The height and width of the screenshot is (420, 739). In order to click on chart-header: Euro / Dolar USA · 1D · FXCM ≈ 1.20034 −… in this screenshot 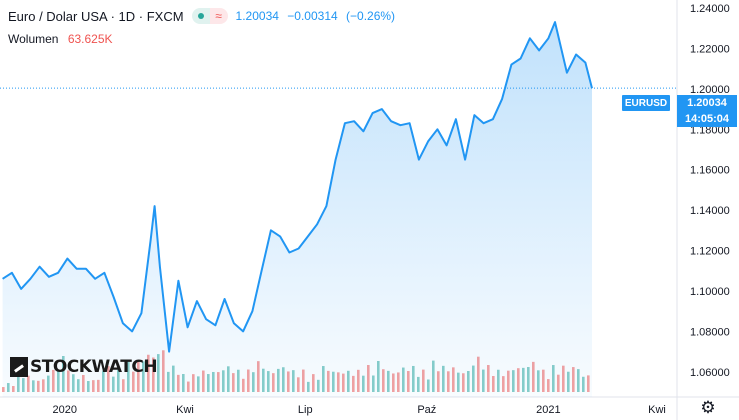, I will do `click(204, 16)`.